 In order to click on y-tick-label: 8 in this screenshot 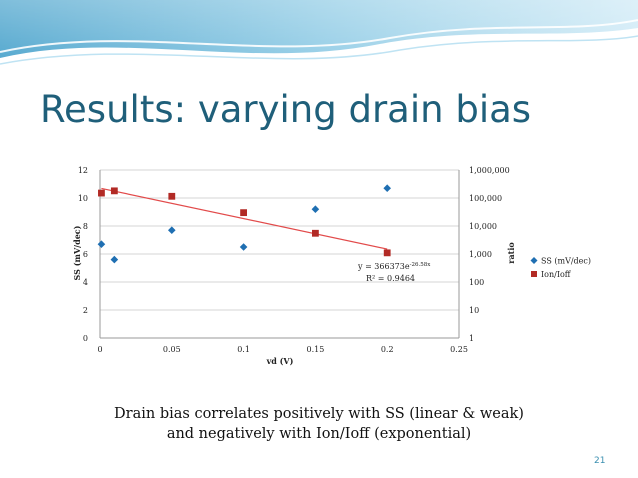, I will do `click(85, 226)`.